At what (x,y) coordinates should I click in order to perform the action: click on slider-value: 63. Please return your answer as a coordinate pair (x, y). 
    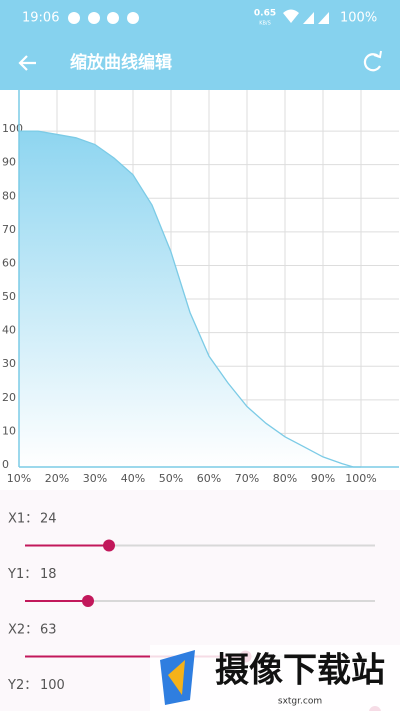
    Looking at the image, I should click on (48, 630).